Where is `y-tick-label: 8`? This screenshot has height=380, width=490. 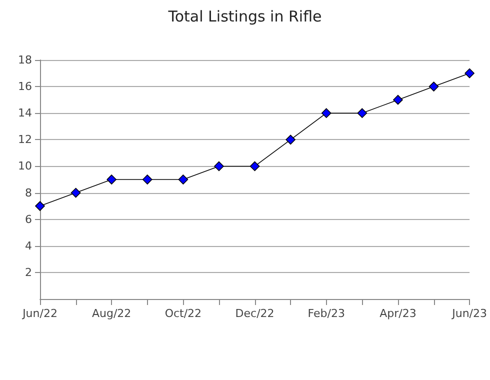
y-tick-label: 8 is located at coordinates (28, 193).